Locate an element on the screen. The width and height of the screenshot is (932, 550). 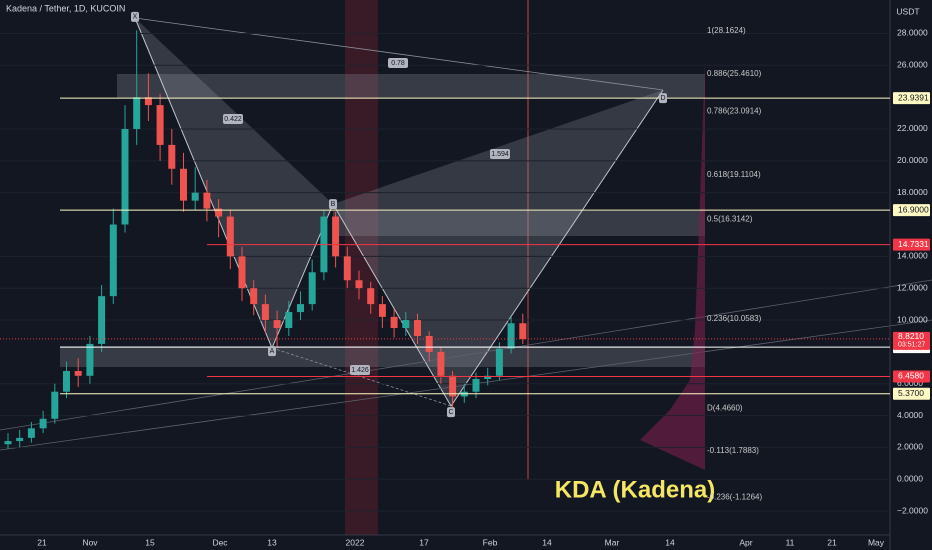
ratio-label: 1.594 is located at coordinates (500, 154).